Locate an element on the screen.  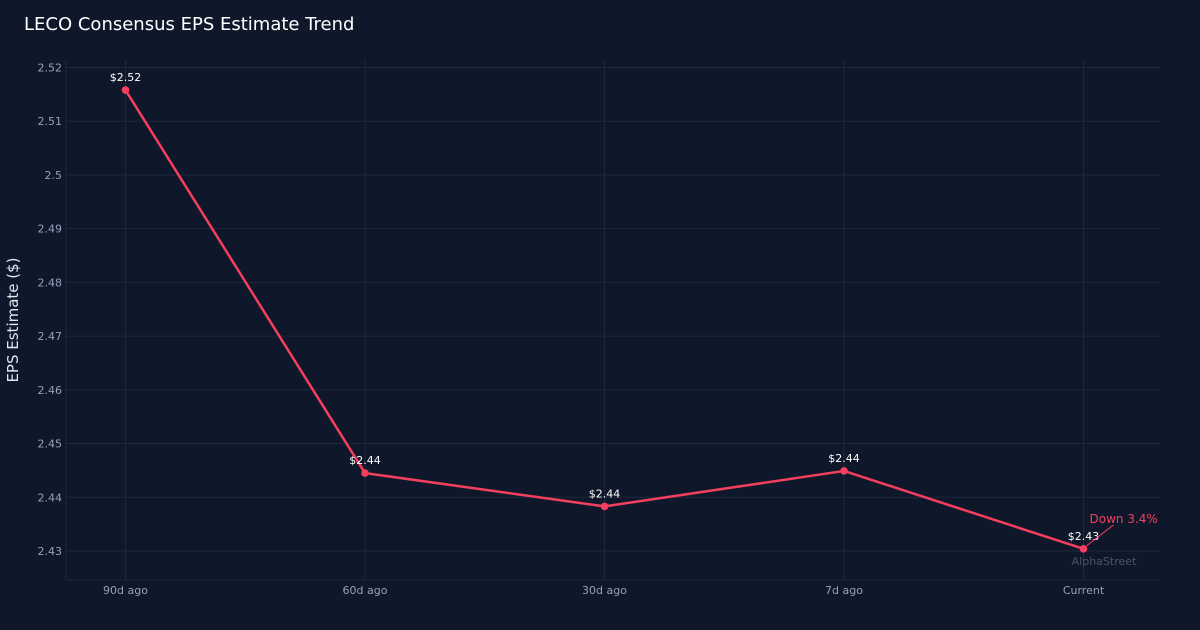
annotation-leader-line is located at coordinates (1100, 535).